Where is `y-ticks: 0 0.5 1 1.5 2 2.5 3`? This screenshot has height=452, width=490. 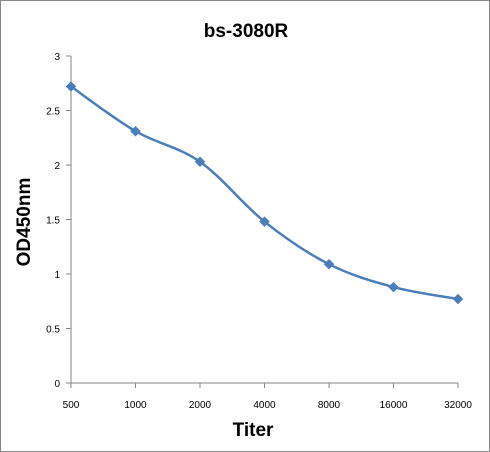
y-ticks: 0 0.5 1 1.5 2 2.5 3 is located at coordinates (58, 221).